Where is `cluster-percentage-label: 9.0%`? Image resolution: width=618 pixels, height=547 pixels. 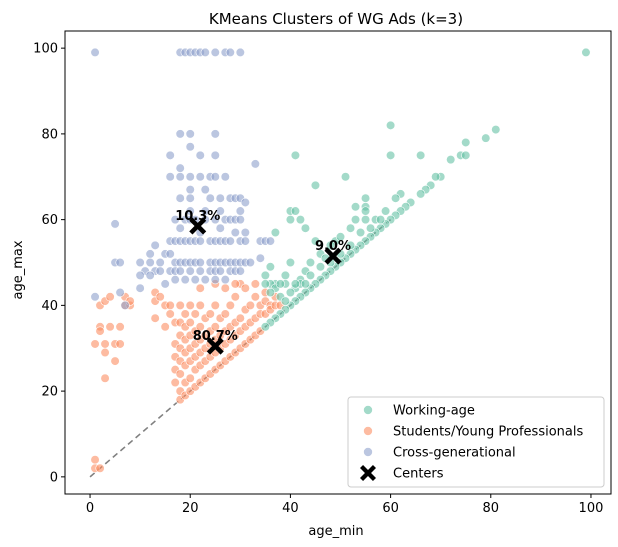 cluster-percentage-label: 9.0% is located at coordinates (333, 246).